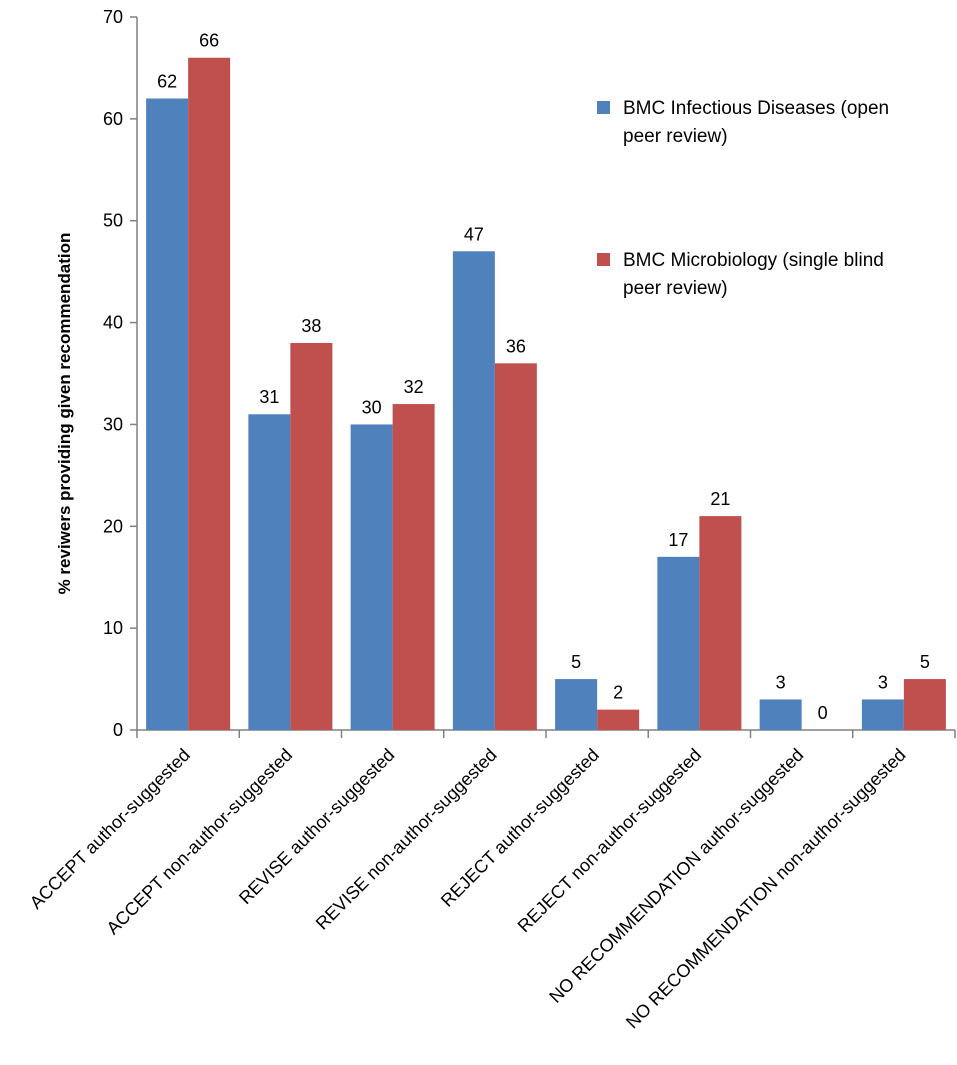  Describe the element at coordinates (209, 41) in the screenshot. I see `data-label: 66` at that location.